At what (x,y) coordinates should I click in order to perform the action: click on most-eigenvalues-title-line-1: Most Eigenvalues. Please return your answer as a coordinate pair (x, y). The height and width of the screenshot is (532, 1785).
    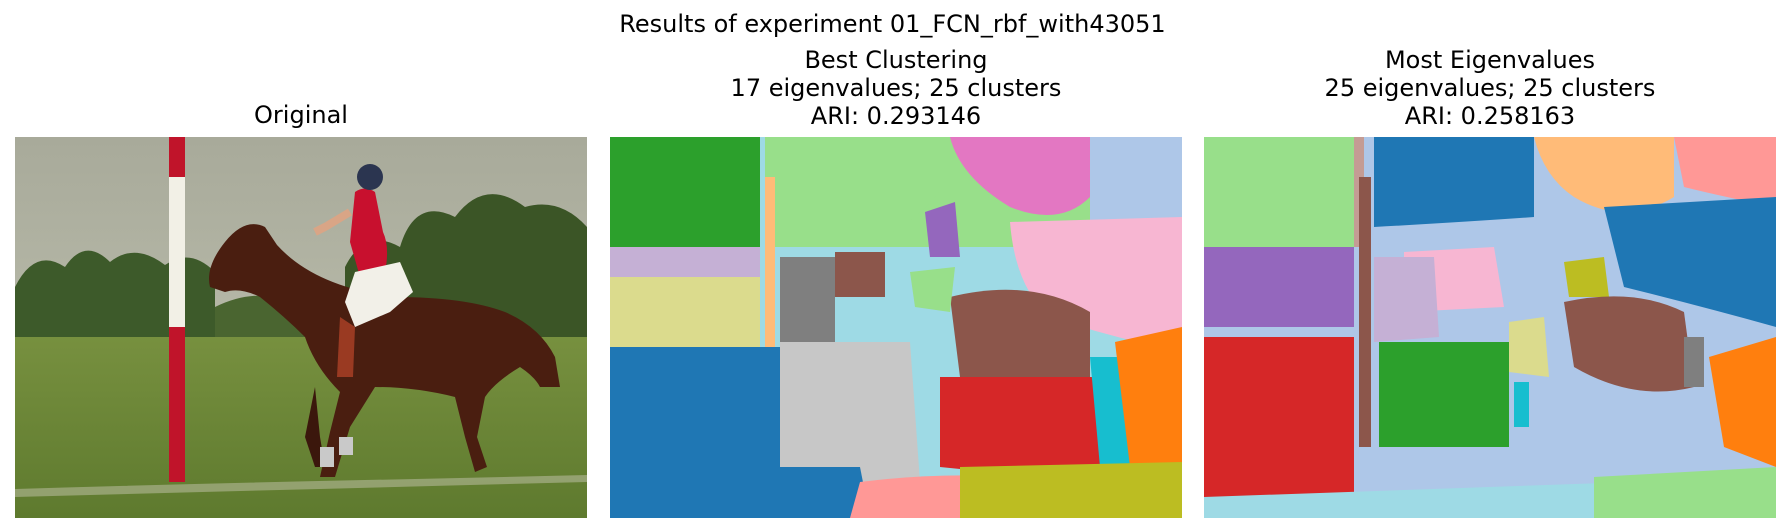
    Looking at the image, I should click on (1490, 60).